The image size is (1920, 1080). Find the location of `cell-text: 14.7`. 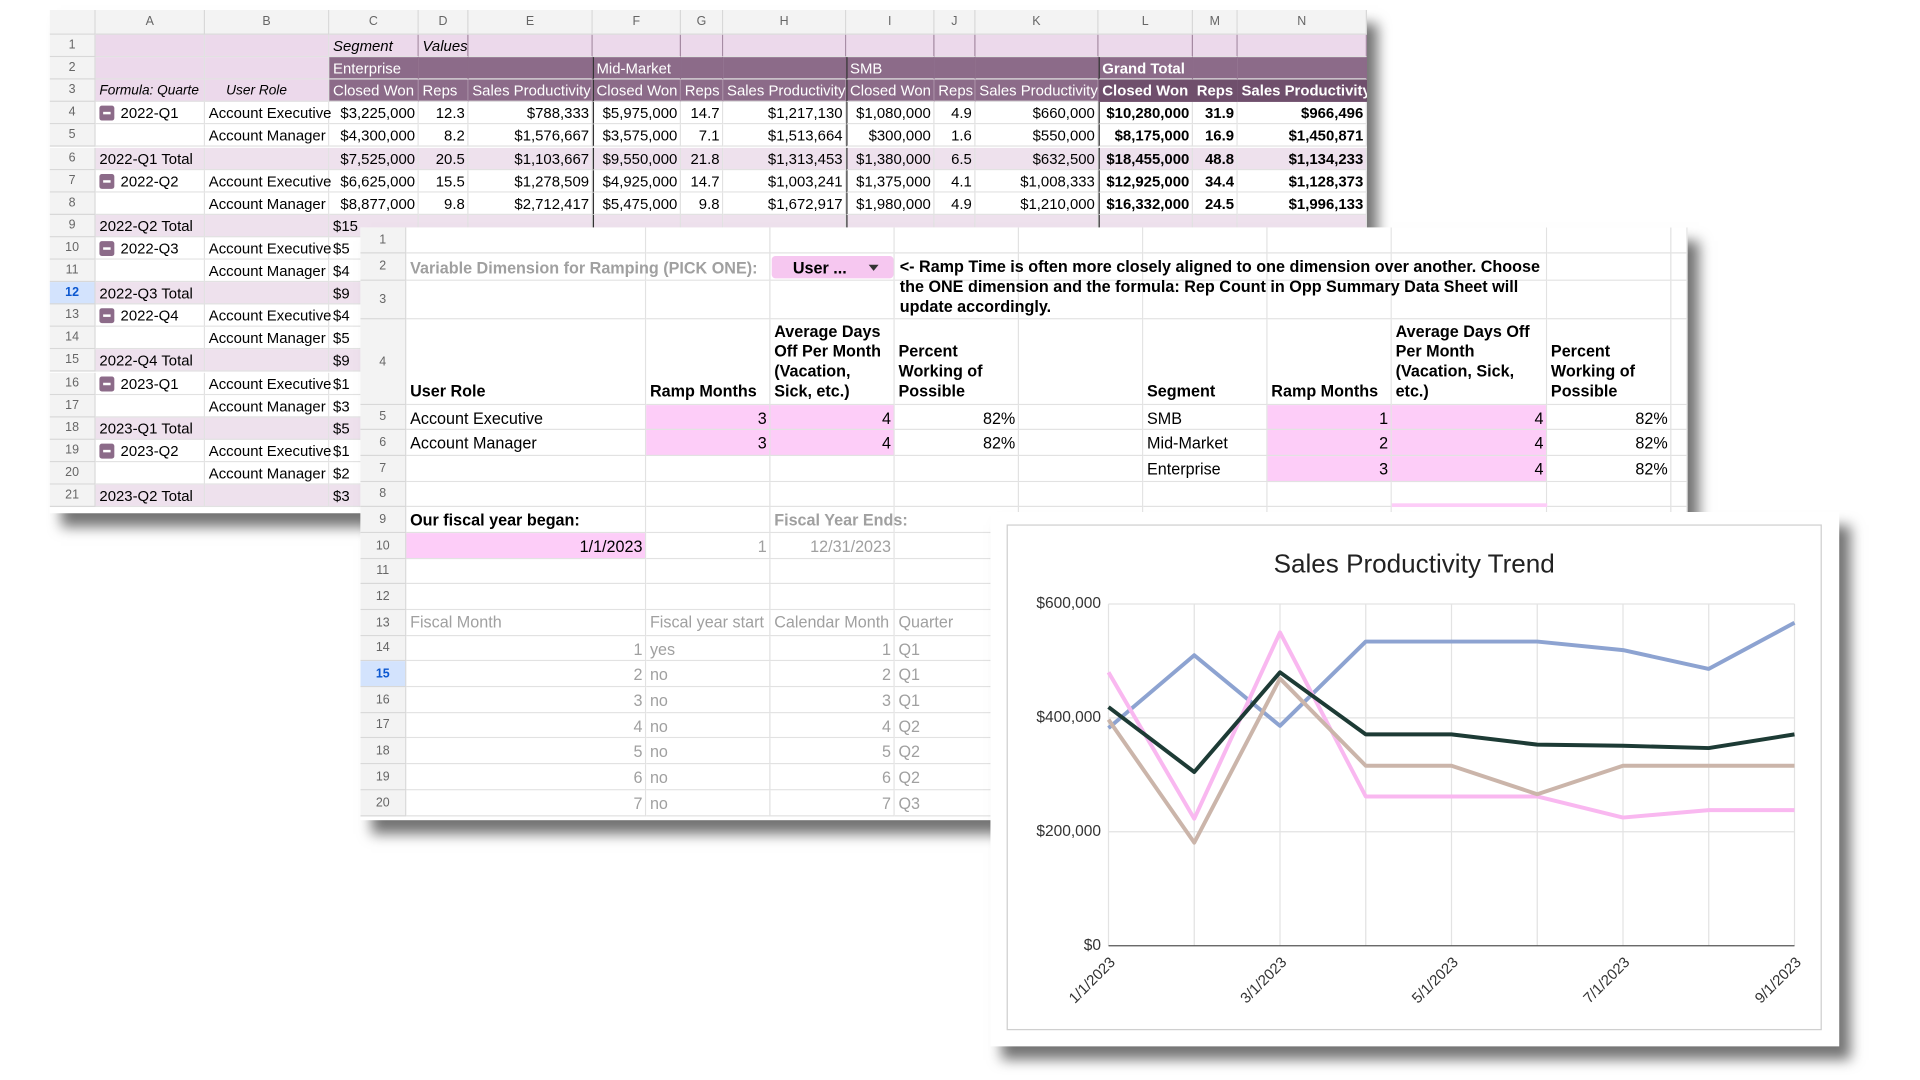

cell-text: 14.7 is located at coordinates (705, 181).